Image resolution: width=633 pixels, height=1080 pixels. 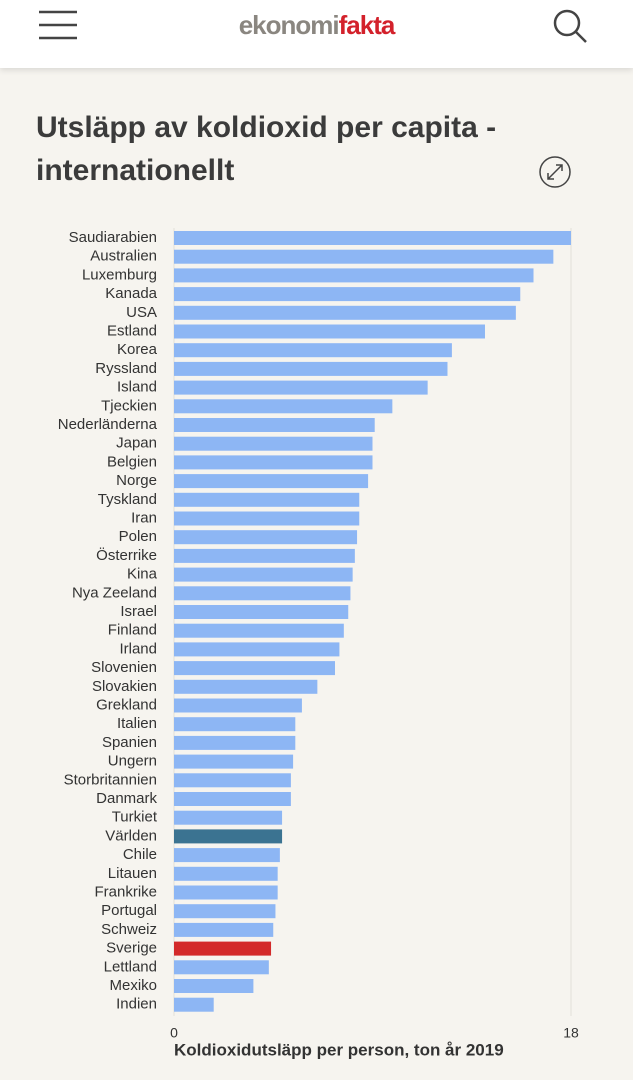 What do you see at coordinates (131, 948) in the screenshot?
I see `y-tick-label: Sverige` at bounding box center [131, 948].